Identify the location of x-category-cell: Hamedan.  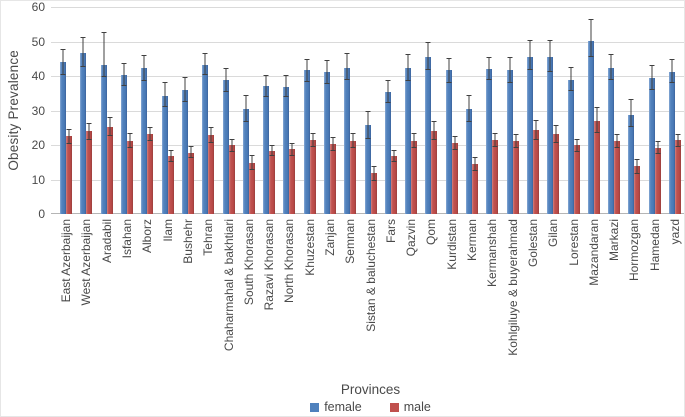
(655, 299).